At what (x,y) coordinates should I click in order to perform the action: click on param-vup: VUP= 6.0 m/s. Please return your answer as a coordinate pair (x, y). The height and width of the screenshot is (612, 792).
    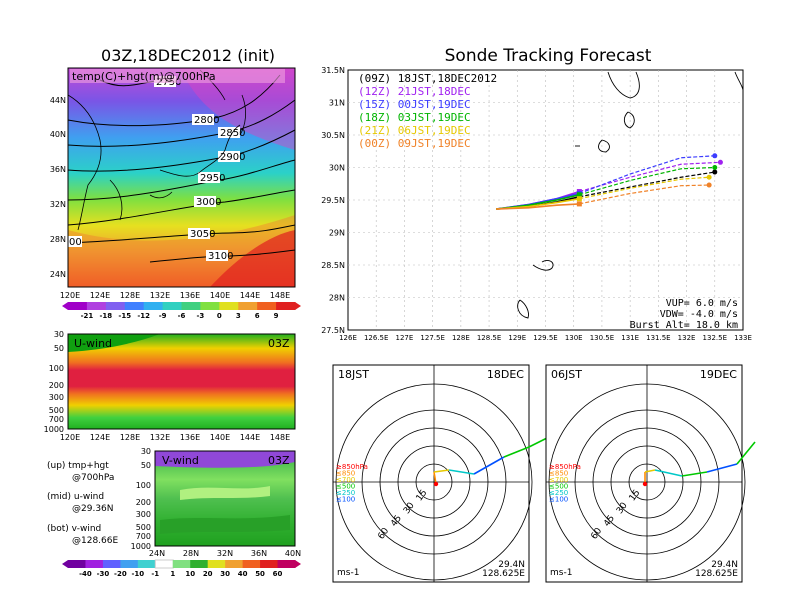
    Looking at the image, I should click on (702, 303).